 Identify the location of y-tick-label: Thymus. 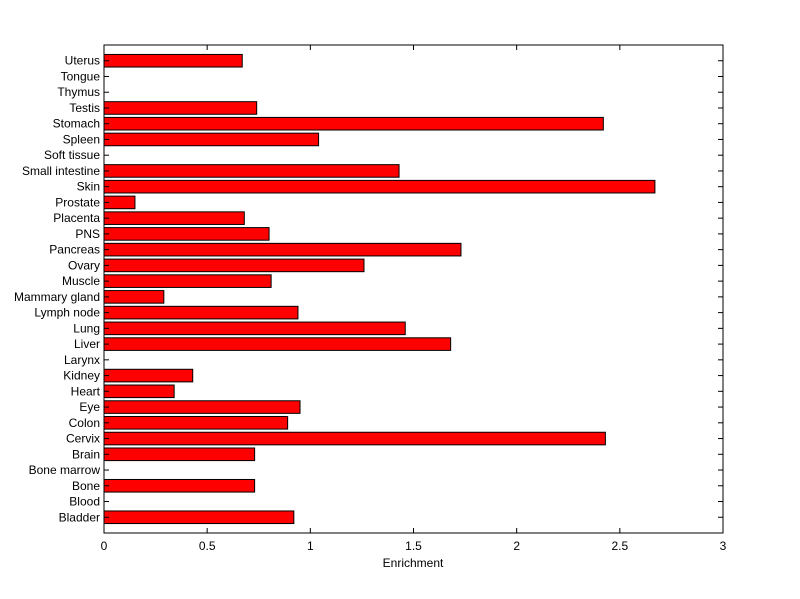
(78, 92).